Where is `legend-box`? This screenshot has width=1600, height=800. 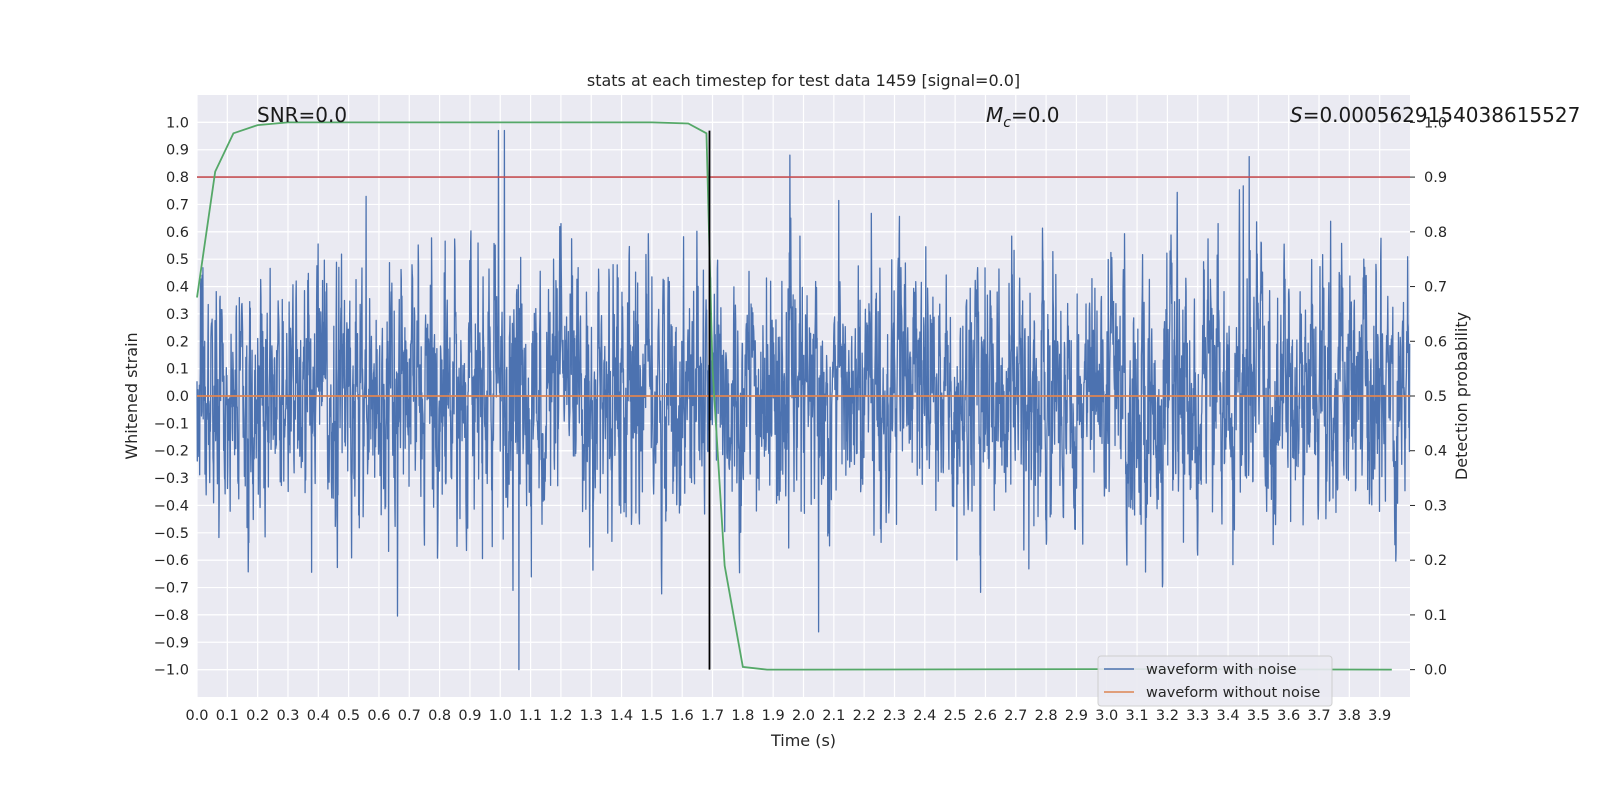 legend-box is located at coordinates (1215, 681).